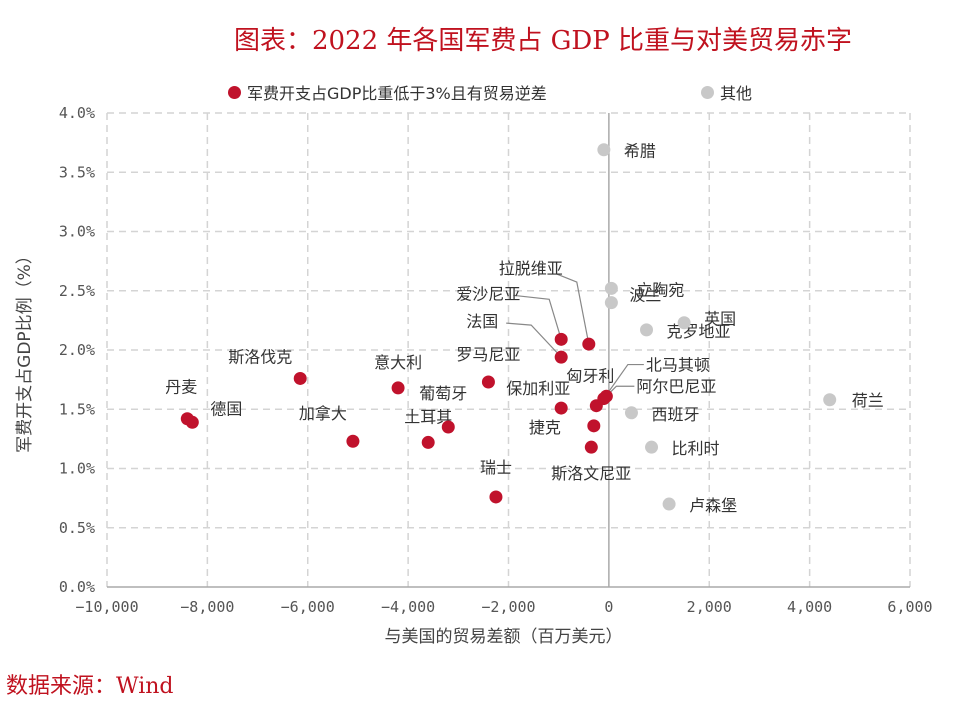 Image resolution: width=976 pixels, height=709 pixels. I want to click on y-axis-title: 军费开支占GDP比例（%）, so click(25, 350).